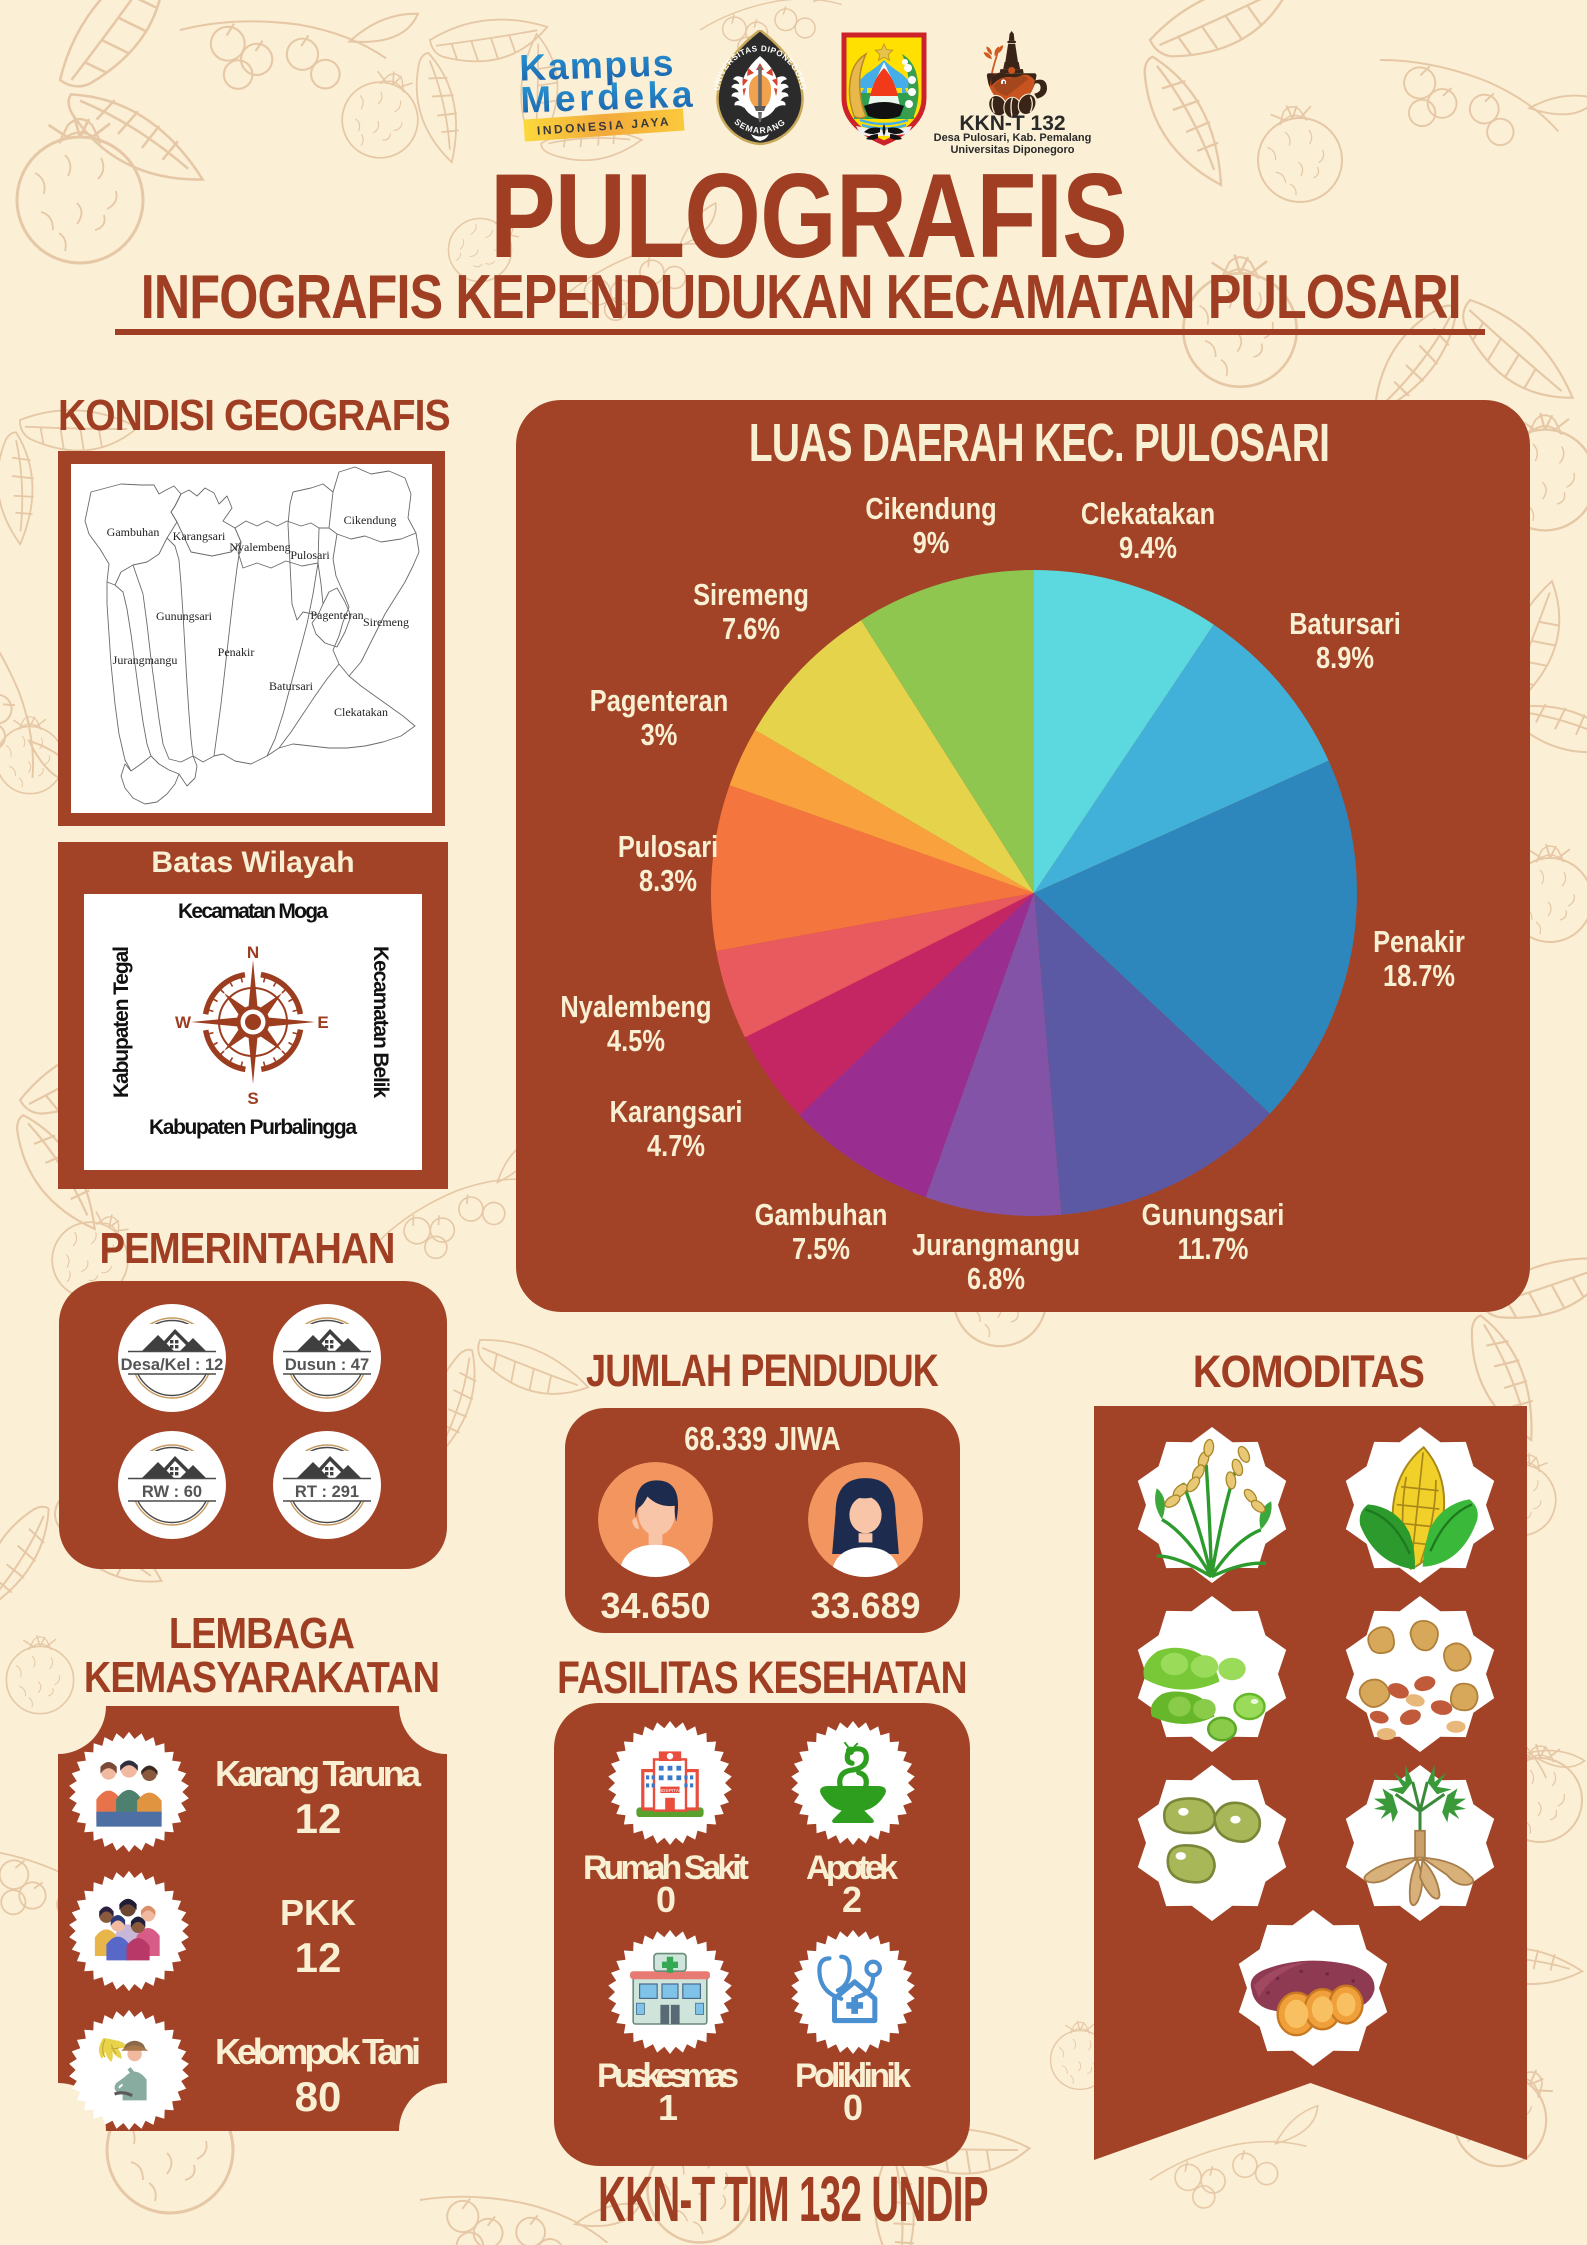 The height and width of the screenshot is (2245, 1587). What do you see at coordinates (370, 520) in the screenshot?
I see `svg-text: Cikendung` at bounding box center [370, 520].